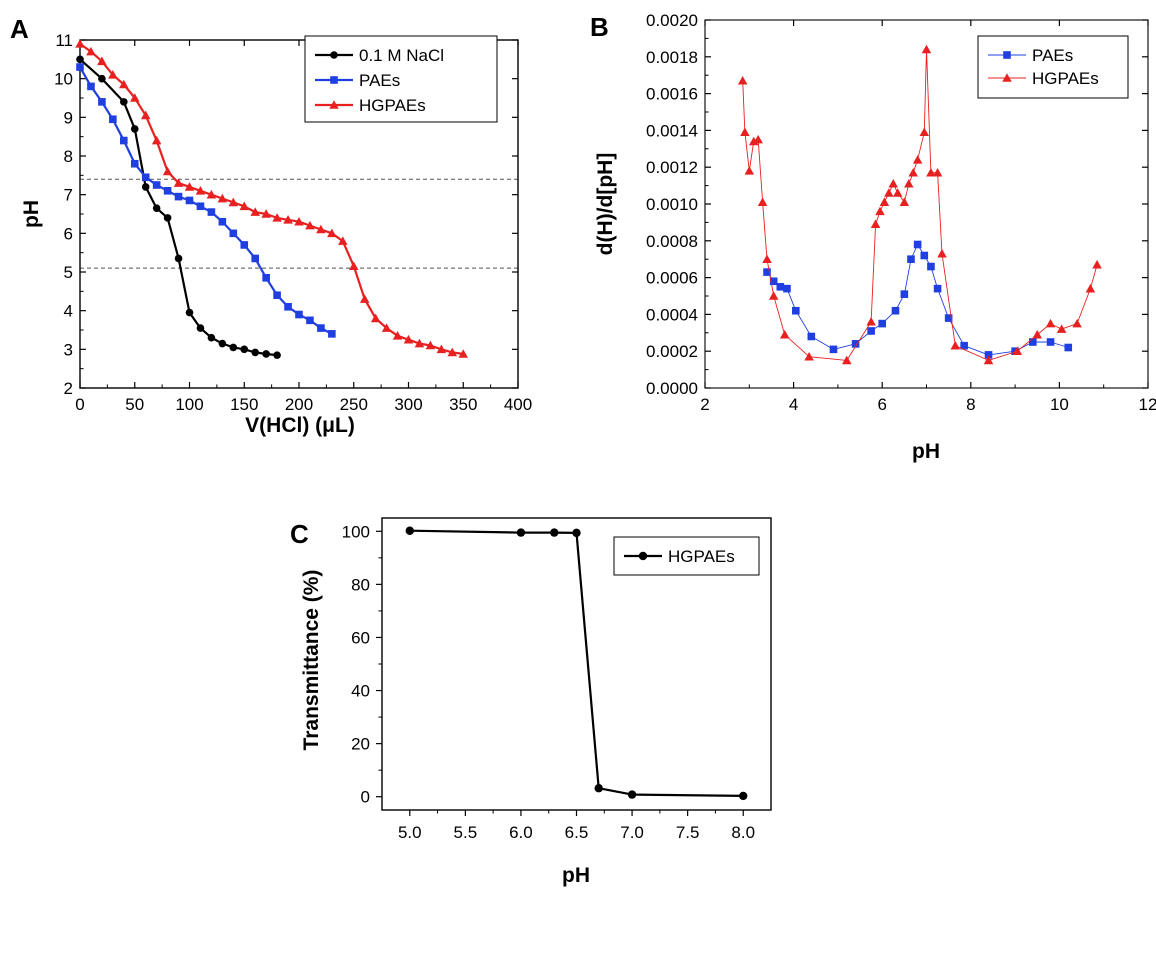 The height and width of the screenshot is (958, 1156). I want to click on panel-letter-c: C, so click(299, 534).